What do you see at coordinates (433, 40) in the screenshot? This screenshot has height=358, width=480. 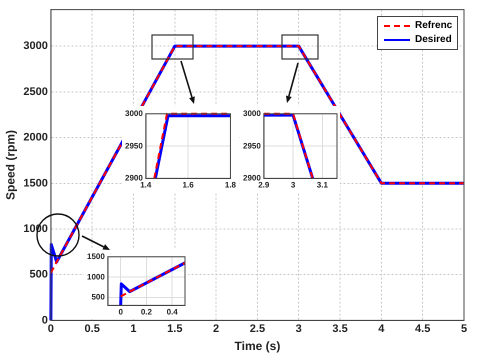 I see `legend-label: Desired` at bounding box center [433, 40].